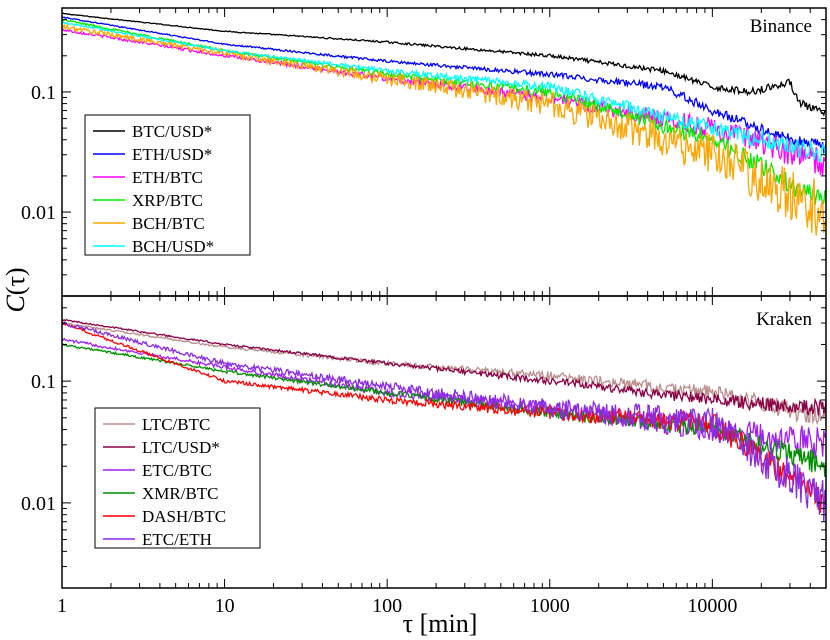 This screenshot has height=640, width=830. What do you see at coordinates (15, 281) in the screenshot?
I see `y-axis-title-arg: (τ)` at bounding box center [15, 281].